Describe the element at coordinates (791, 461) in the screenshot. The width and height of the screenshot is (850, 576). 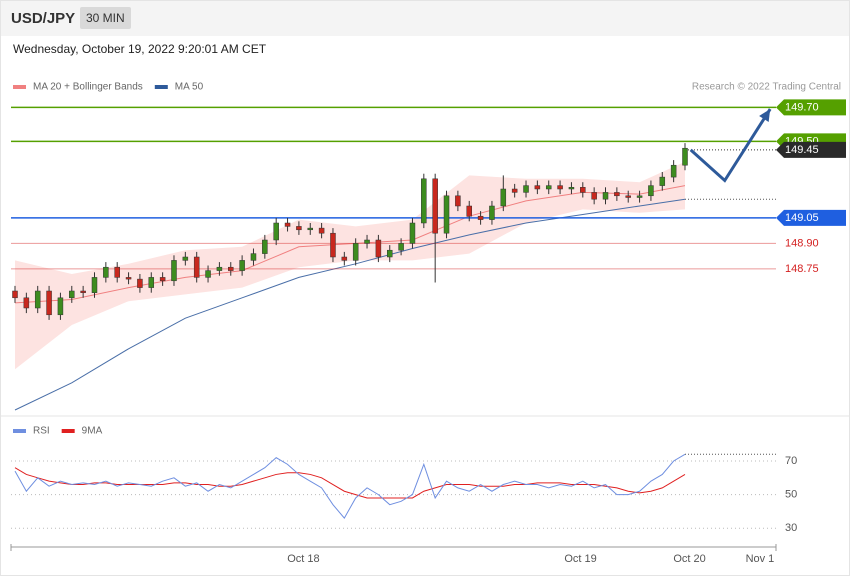
I see `y-tick-label: 70` at that location.